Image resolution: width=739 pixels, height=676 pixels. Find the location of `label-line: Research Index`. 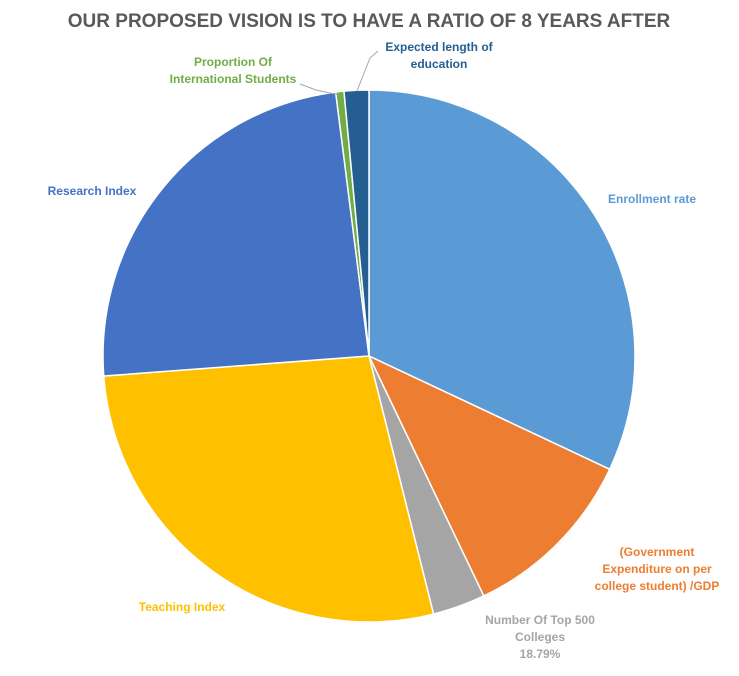

label-line: Research Index is located at coordinates (92, 191).